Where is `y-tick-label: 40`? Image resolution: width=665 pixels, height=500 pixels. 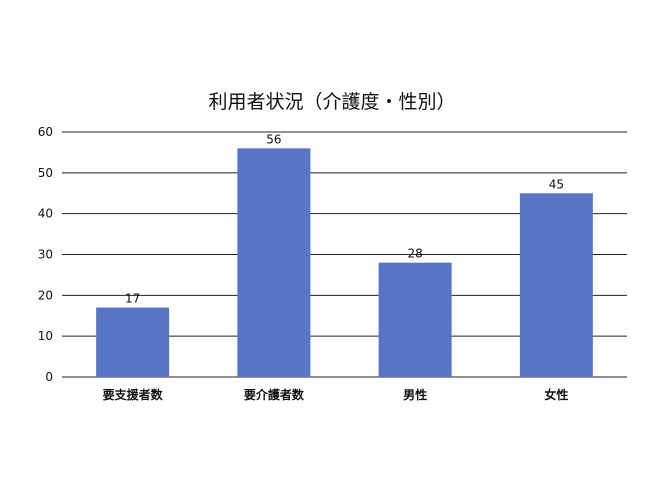
y-tick-label: 40 is located at coordinates (45, 214).